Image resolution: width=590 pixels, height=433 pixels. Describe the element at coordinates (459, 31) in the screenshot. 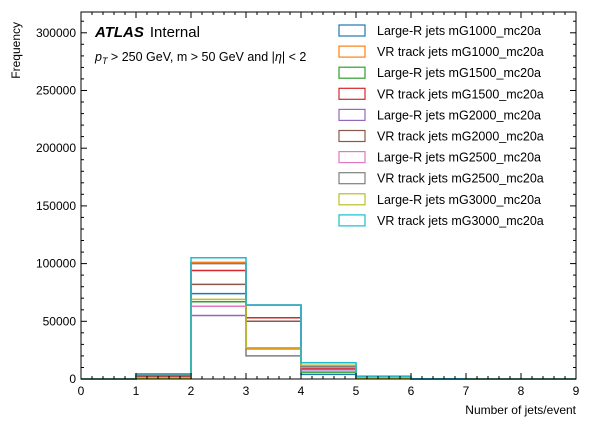

I see `legend-entry-0: Large-R jets mG1000_mc20a` at that location.